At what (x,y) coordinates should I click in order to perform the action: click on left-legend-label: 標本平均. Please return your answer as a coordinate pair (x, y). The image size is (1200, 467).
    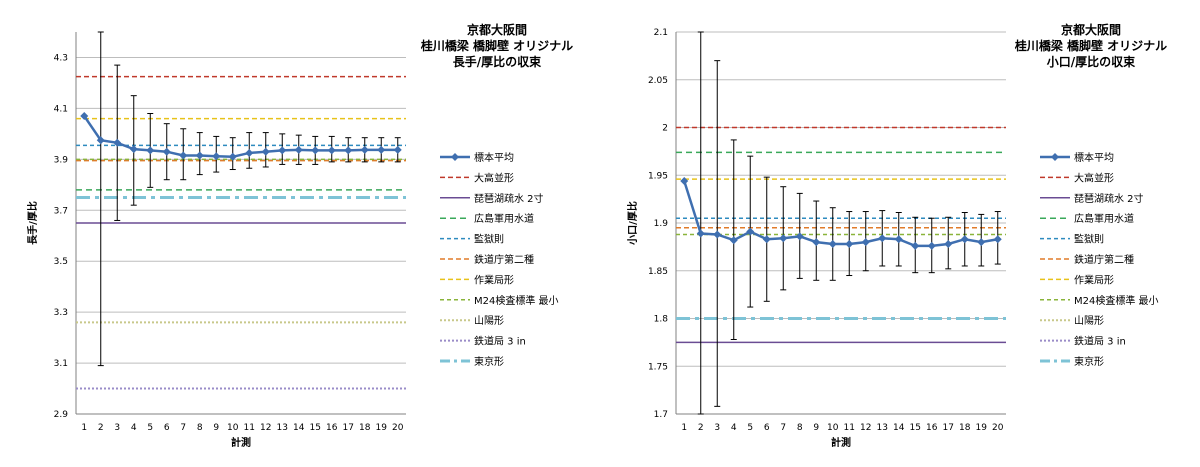
    Looking at the image, I should click on (494, 157).